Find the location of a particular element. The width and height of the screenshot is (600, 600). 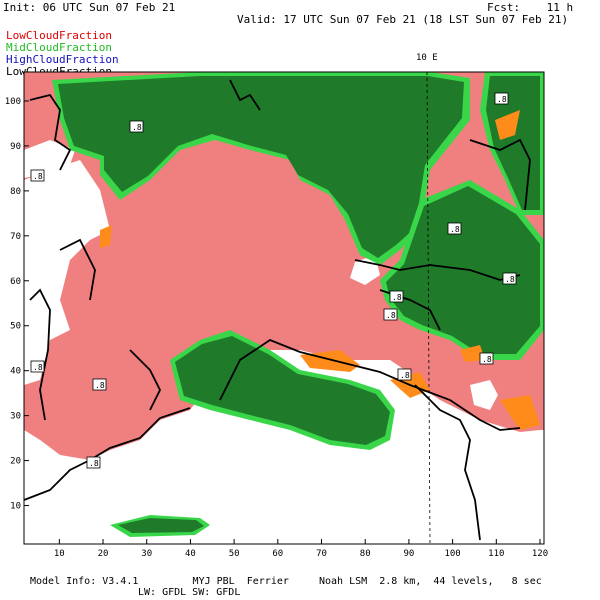

y-axis: 10 20 30 40 50 60 70 80 90 100 is located at coordinates (17, 304).